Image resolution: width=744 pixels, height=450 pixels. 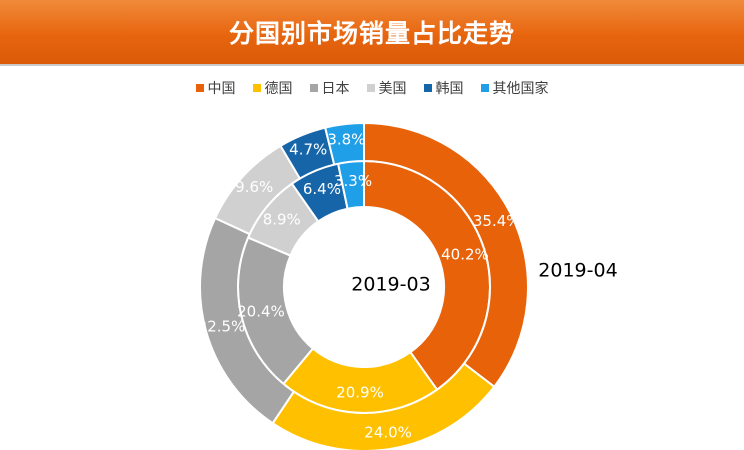 What do you see at coordinates (497, 221) in the screenshot?
I see `data-label-outer-0: 35.4%` at bounding box center [497, 221].